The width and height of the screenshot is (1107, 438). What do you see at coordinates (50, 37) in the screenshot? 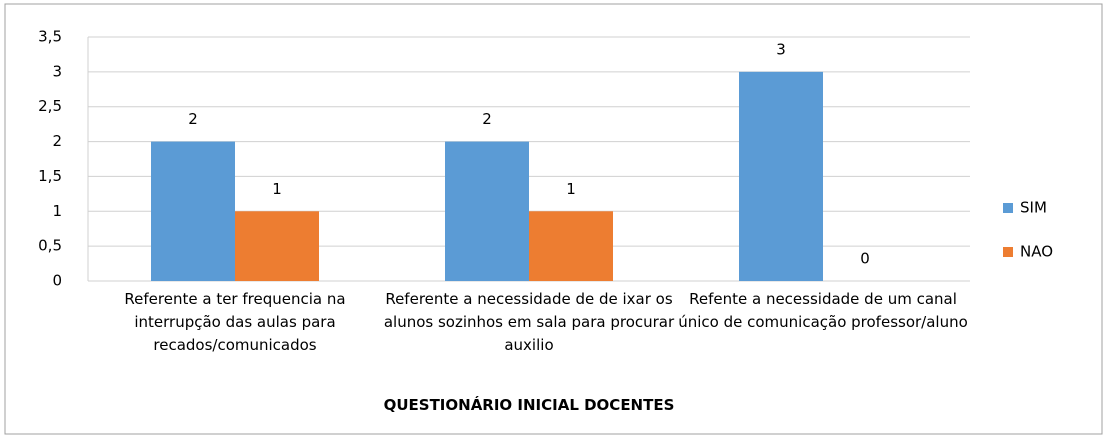
I see `y-tick-label: 3,5` at bounding box center [50, 37].